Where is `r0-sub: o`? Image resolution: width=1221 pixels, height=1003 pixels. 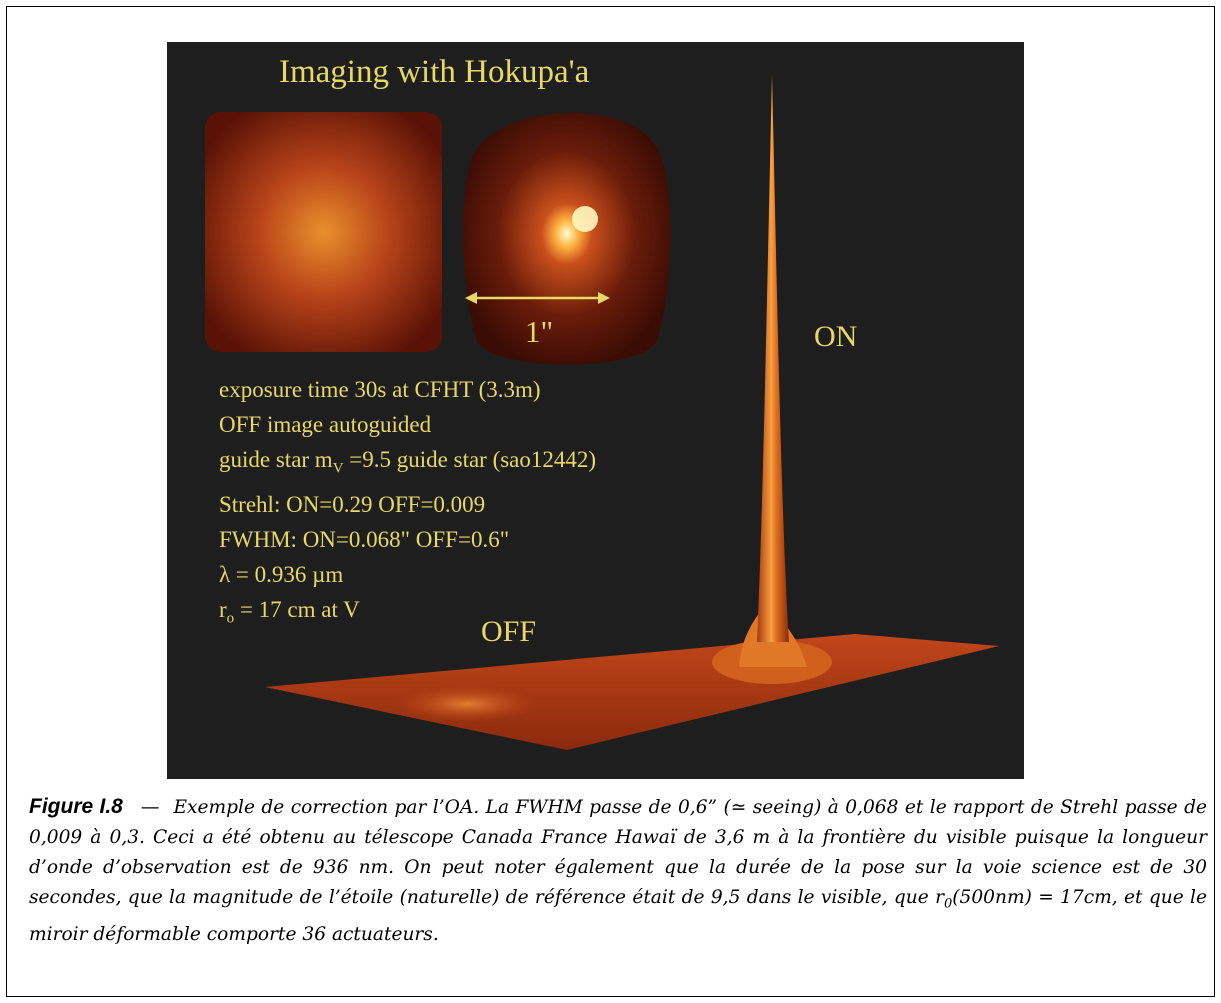 r0-sub: o is located at coordinates (230, 618).